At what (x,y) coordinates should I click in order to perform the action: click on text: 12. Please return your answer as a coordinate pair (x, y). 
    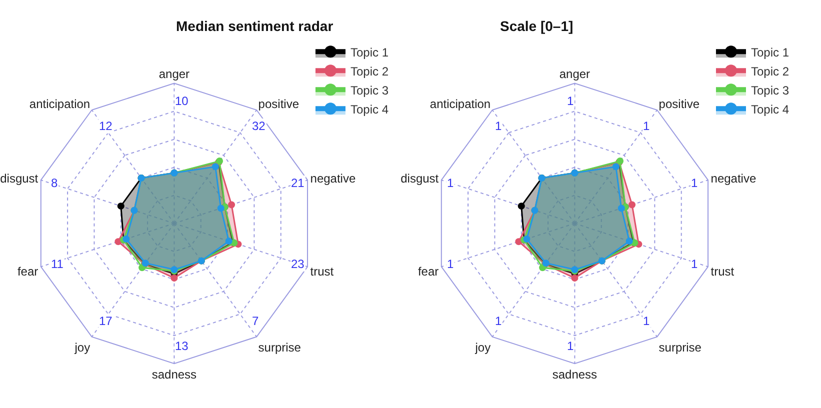
    Looking at the image, I should click on (106, 126).